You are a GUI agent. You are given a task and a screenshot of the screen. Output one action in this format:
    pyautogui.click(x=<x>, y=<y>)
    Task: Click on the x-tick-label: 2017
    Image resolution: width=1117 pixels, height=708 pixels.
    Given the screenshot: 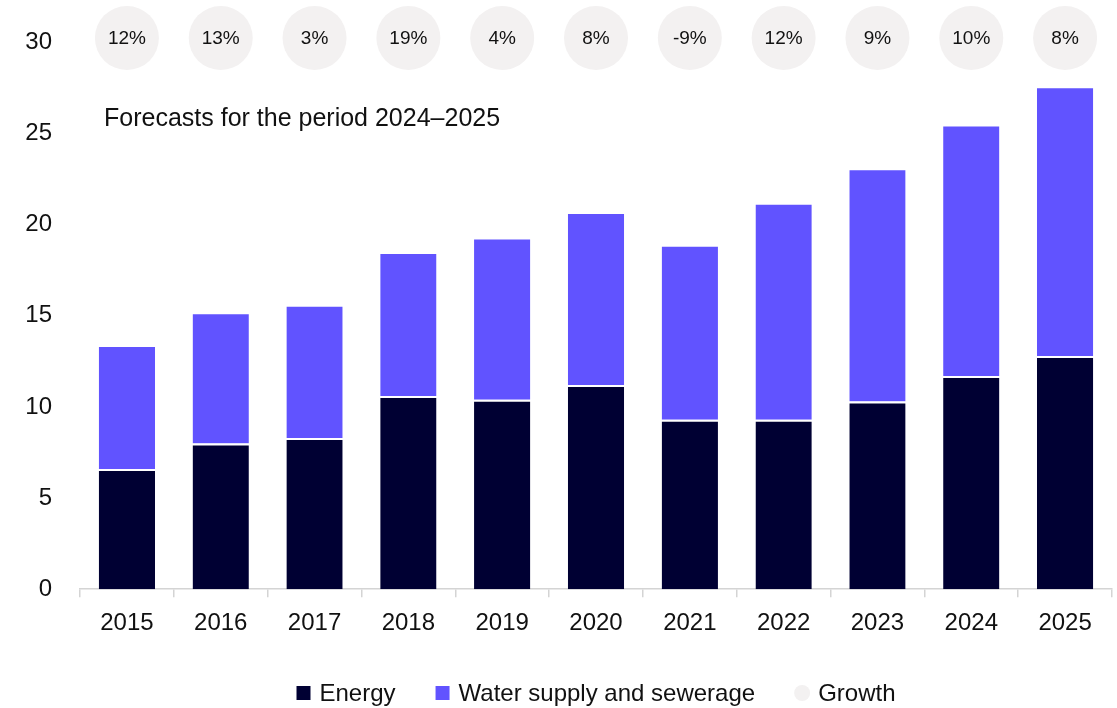 What is the action you would take?
    pyautogui.click(x=314, y=622)
    